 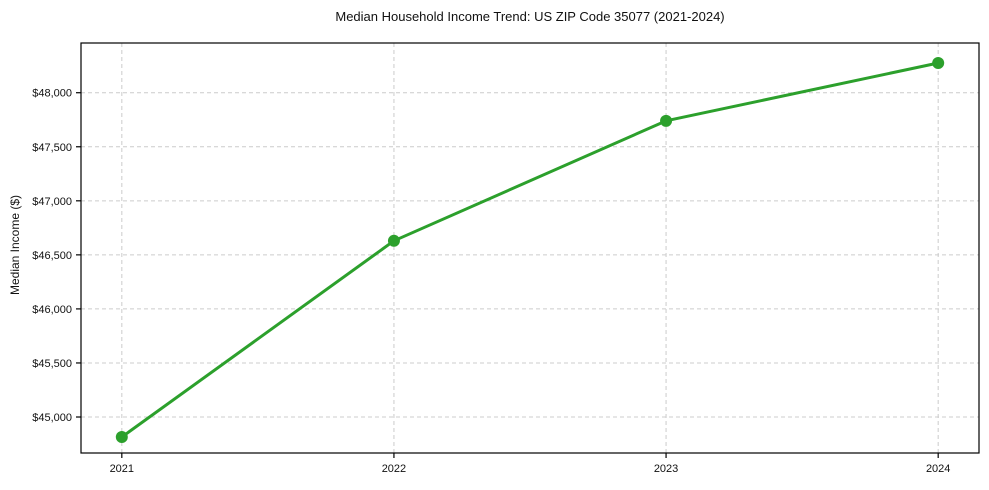 What do you see at coordinates (52, 418) in the screenshot?
I see `y-tick-label: $45,000` at bounding box center [52, 418].